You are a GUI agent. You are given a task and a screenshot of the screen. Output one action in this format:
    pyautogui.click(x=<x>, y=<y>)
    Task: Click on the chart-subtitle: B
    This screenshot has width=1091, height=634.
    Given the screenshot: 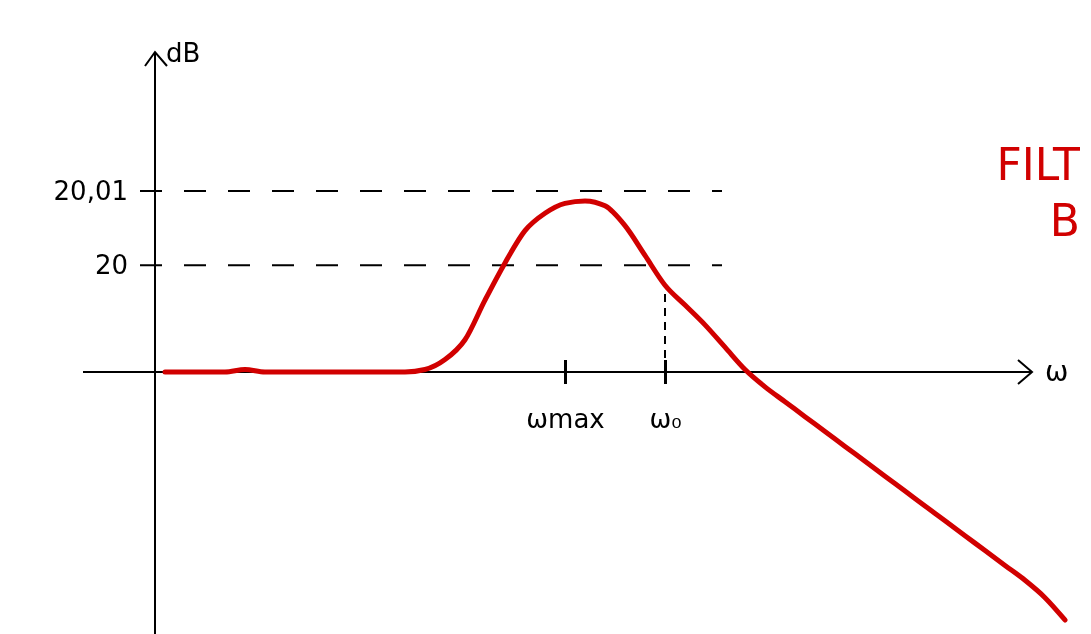 What is the action you would take?
    pyautogui.click(x=1064, y=220)
    